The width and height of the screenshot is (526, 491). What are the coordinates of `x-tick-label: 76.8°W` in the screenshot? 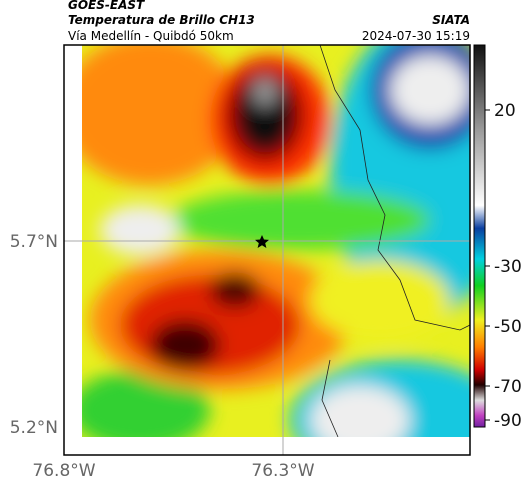 It's located at (63, 471).